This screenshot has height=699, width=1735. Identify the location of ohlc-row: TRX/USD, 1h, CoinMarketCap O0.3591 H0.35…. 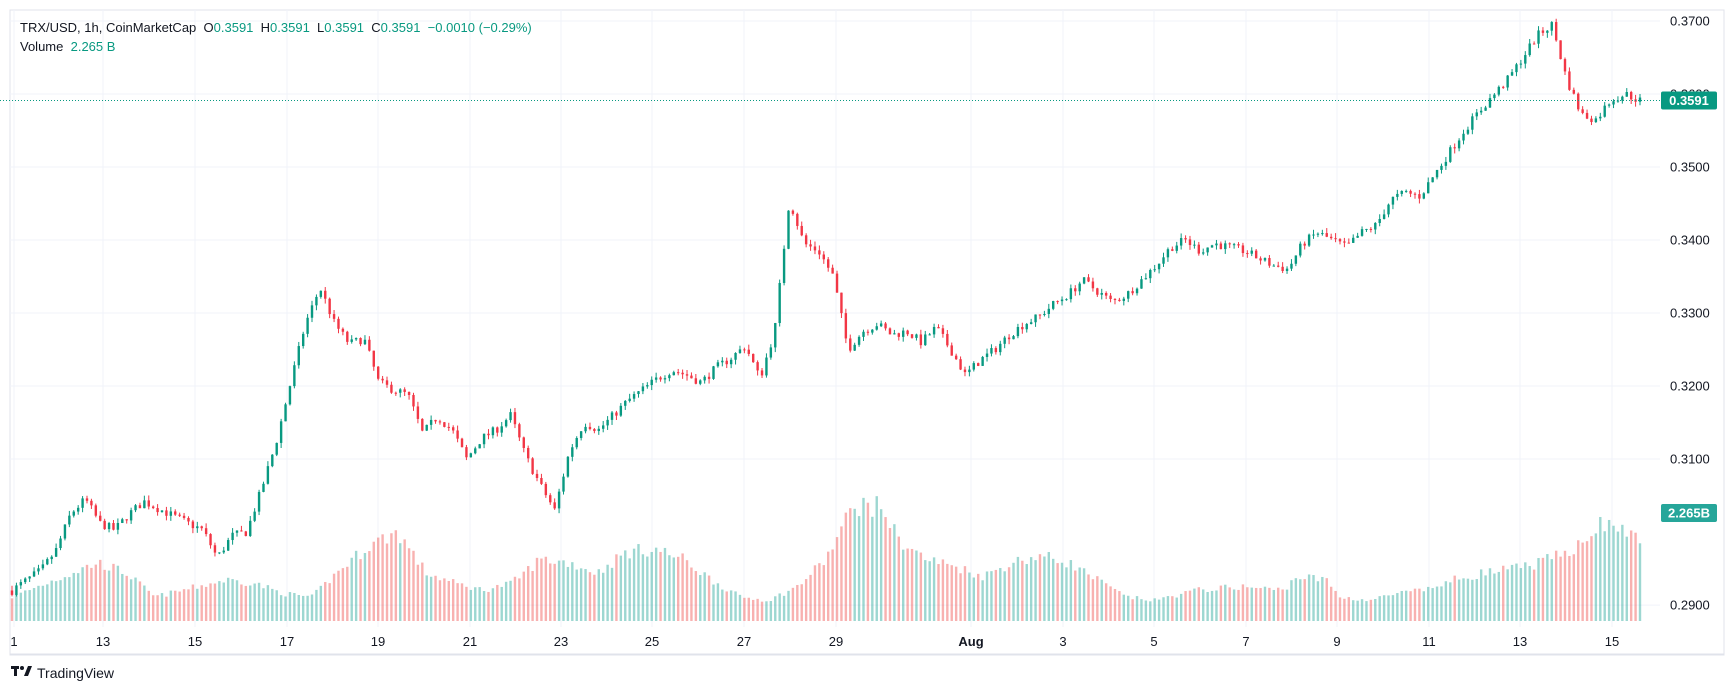
(276, 28).